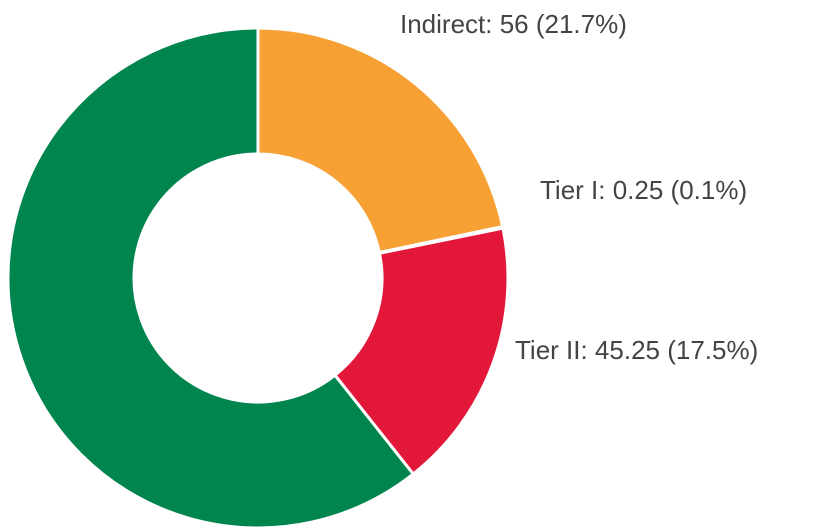 The width and height of the screenshot is (833, 529). Describe the element at coordinates (643, 190) in the screenshot. I see `segment-label: Tier I: 0.25 (0.1%)` at that location.